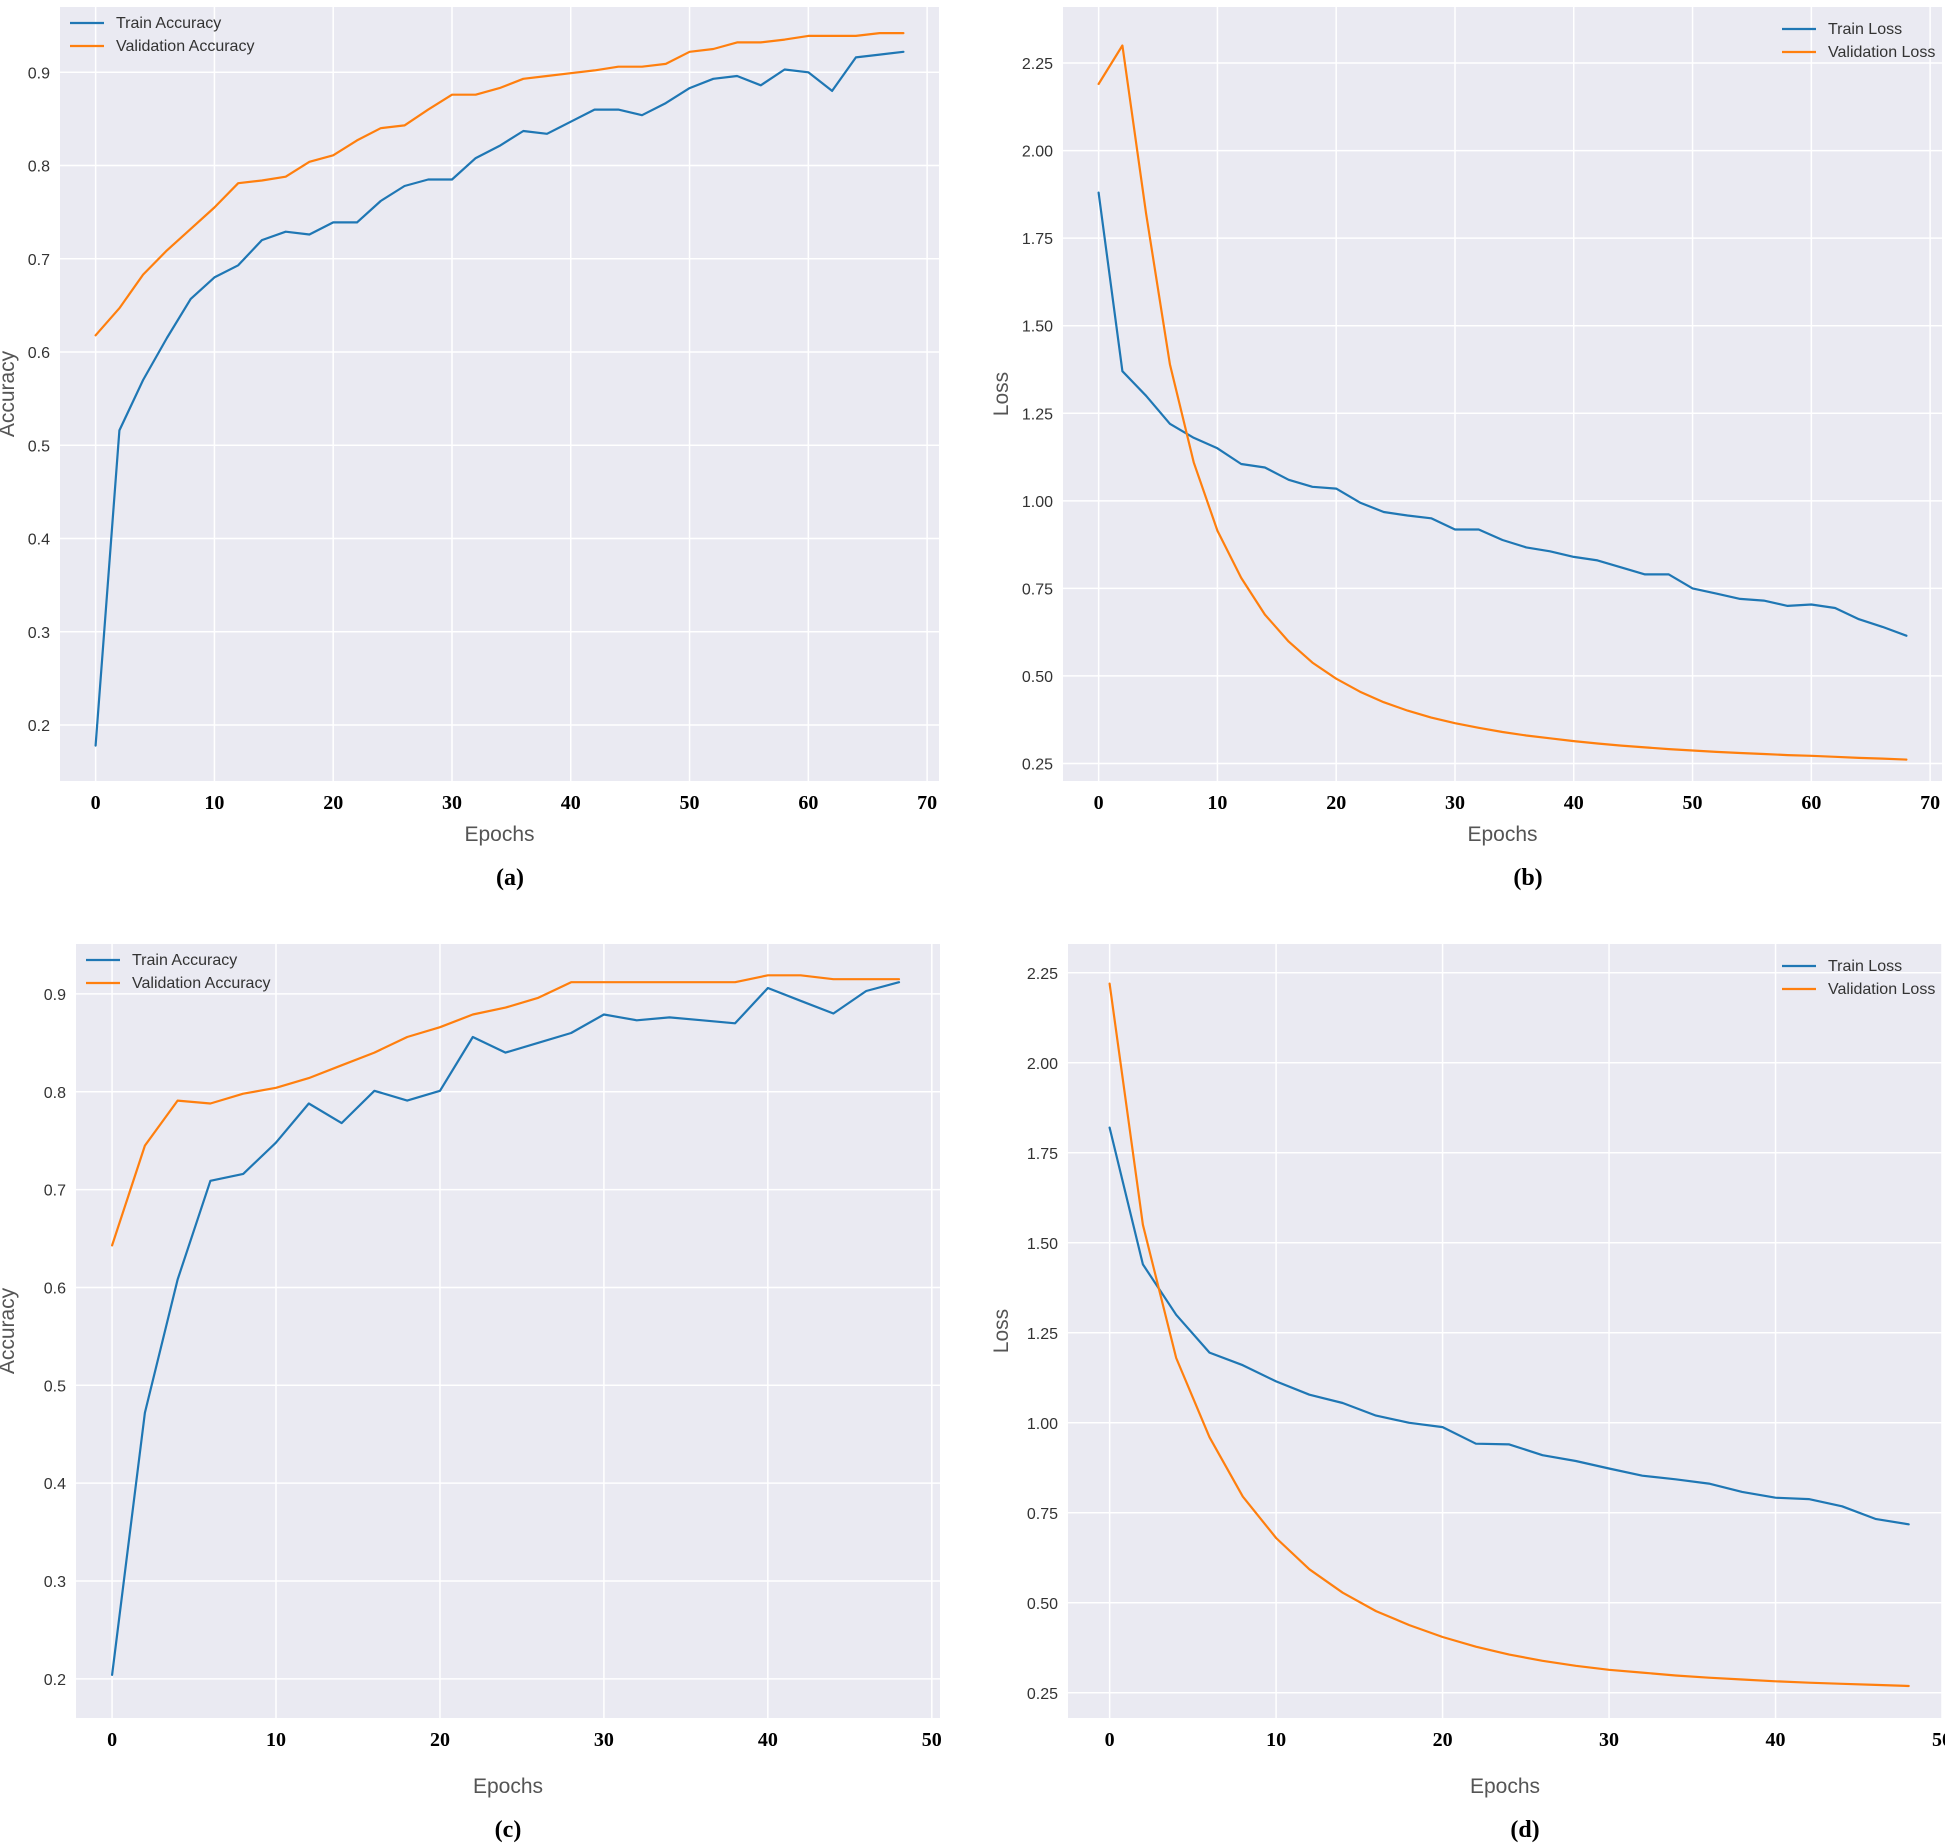 This screenshot has width=1945, height=1846. Describe the element at coordinates (508, 1830) in the screenshot. I see `panel-caption: (c)` at that location.